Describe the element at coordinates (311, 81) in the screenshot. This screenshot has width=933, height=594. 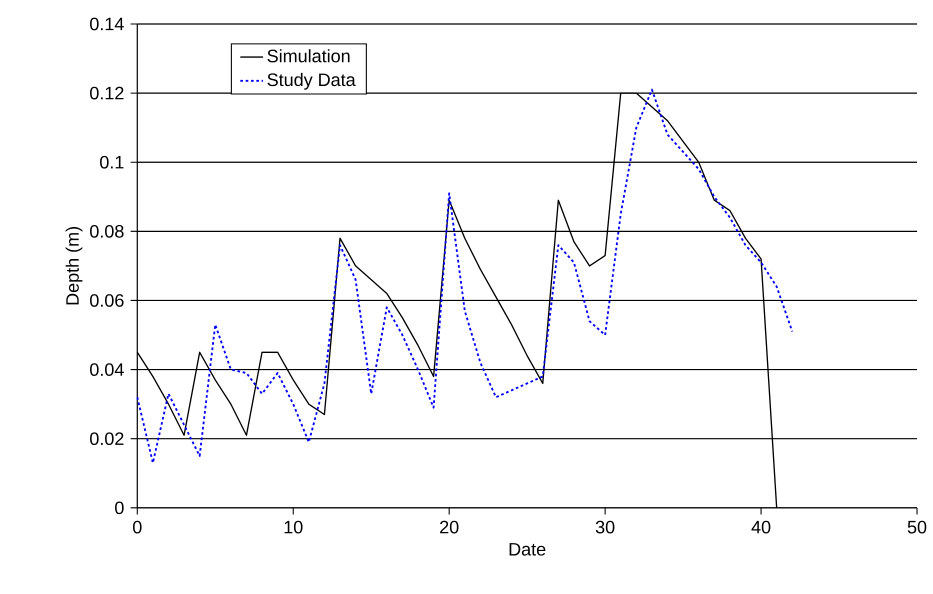
I see `legend-label: Study Data` at that location.